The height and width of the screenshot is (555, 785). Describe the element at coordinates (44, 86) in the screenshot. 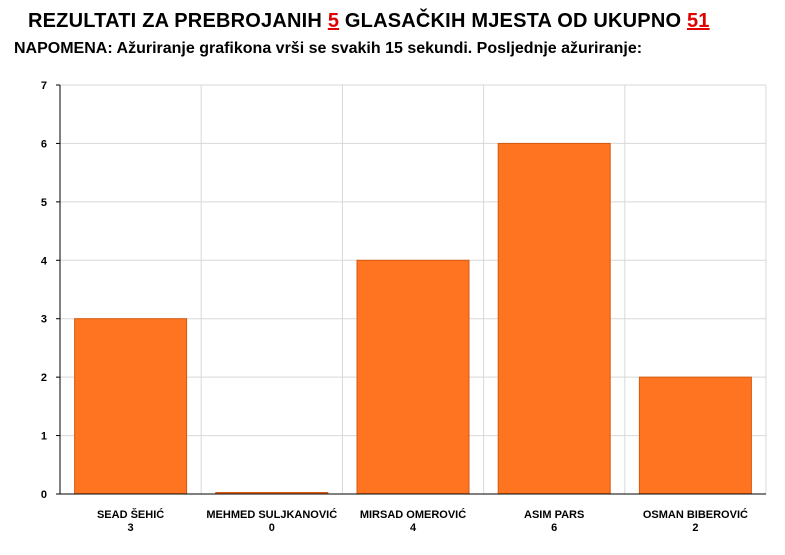

I see `y-tick-label: 7` at that location.